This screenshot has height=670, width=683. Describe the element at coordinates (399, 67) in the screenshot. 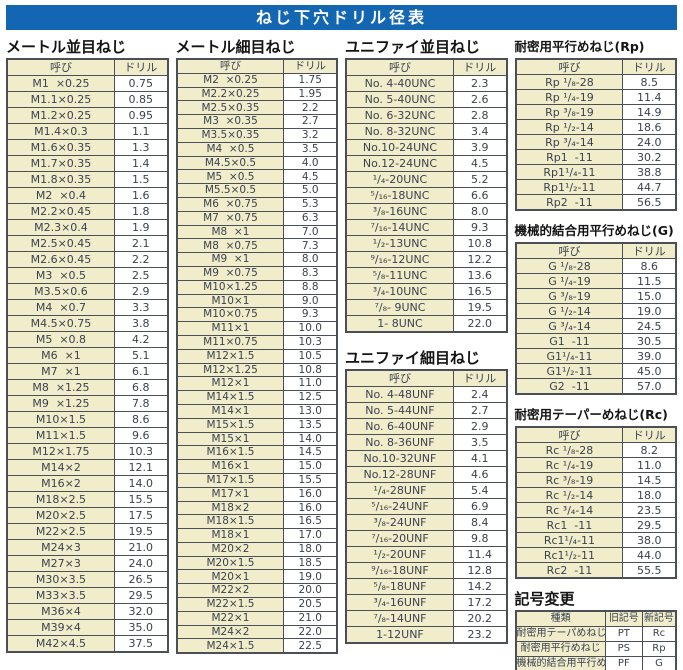

I see `column-header: 呼び` at that location.